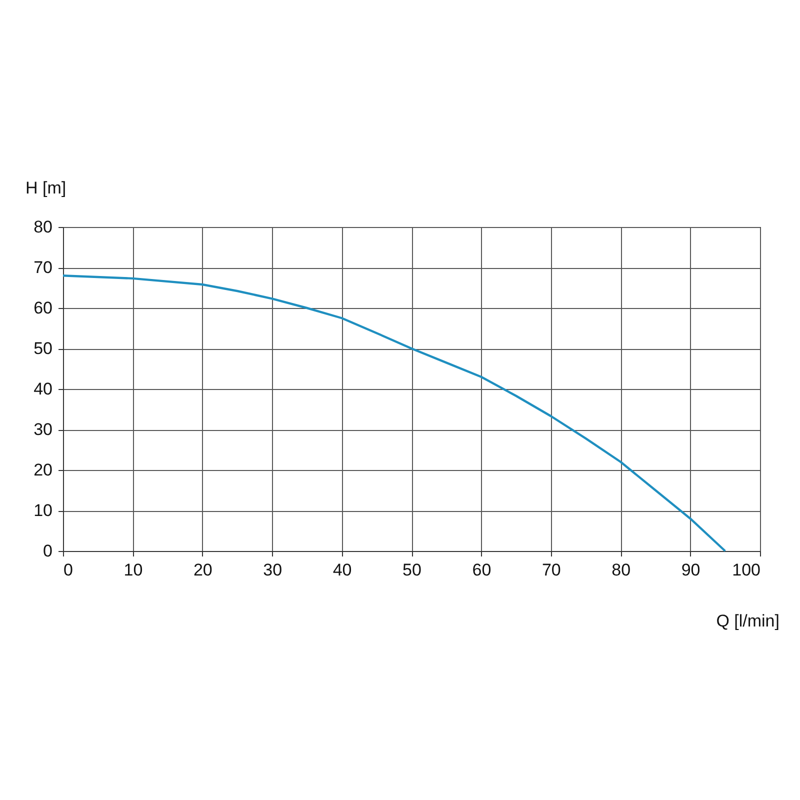 Image resolution: width=800 pixels, height=800 pixels. I want to click on x-tick-label: 60, so click(482, 570).